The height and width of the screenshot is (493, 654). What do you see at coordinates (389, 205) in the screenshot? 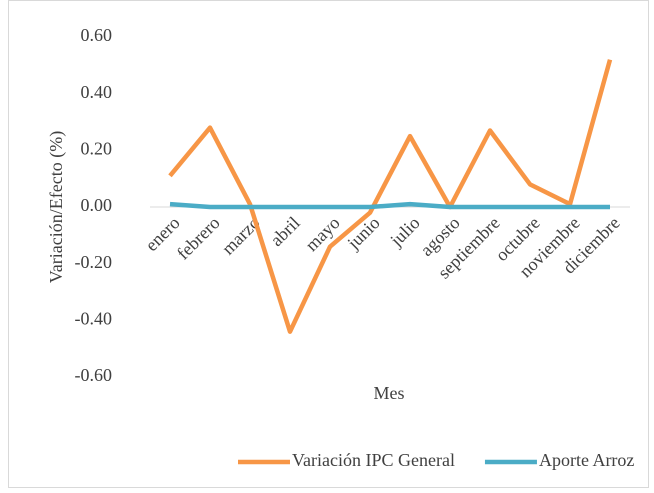
I see `series-line` at bounding box center [389, 205].